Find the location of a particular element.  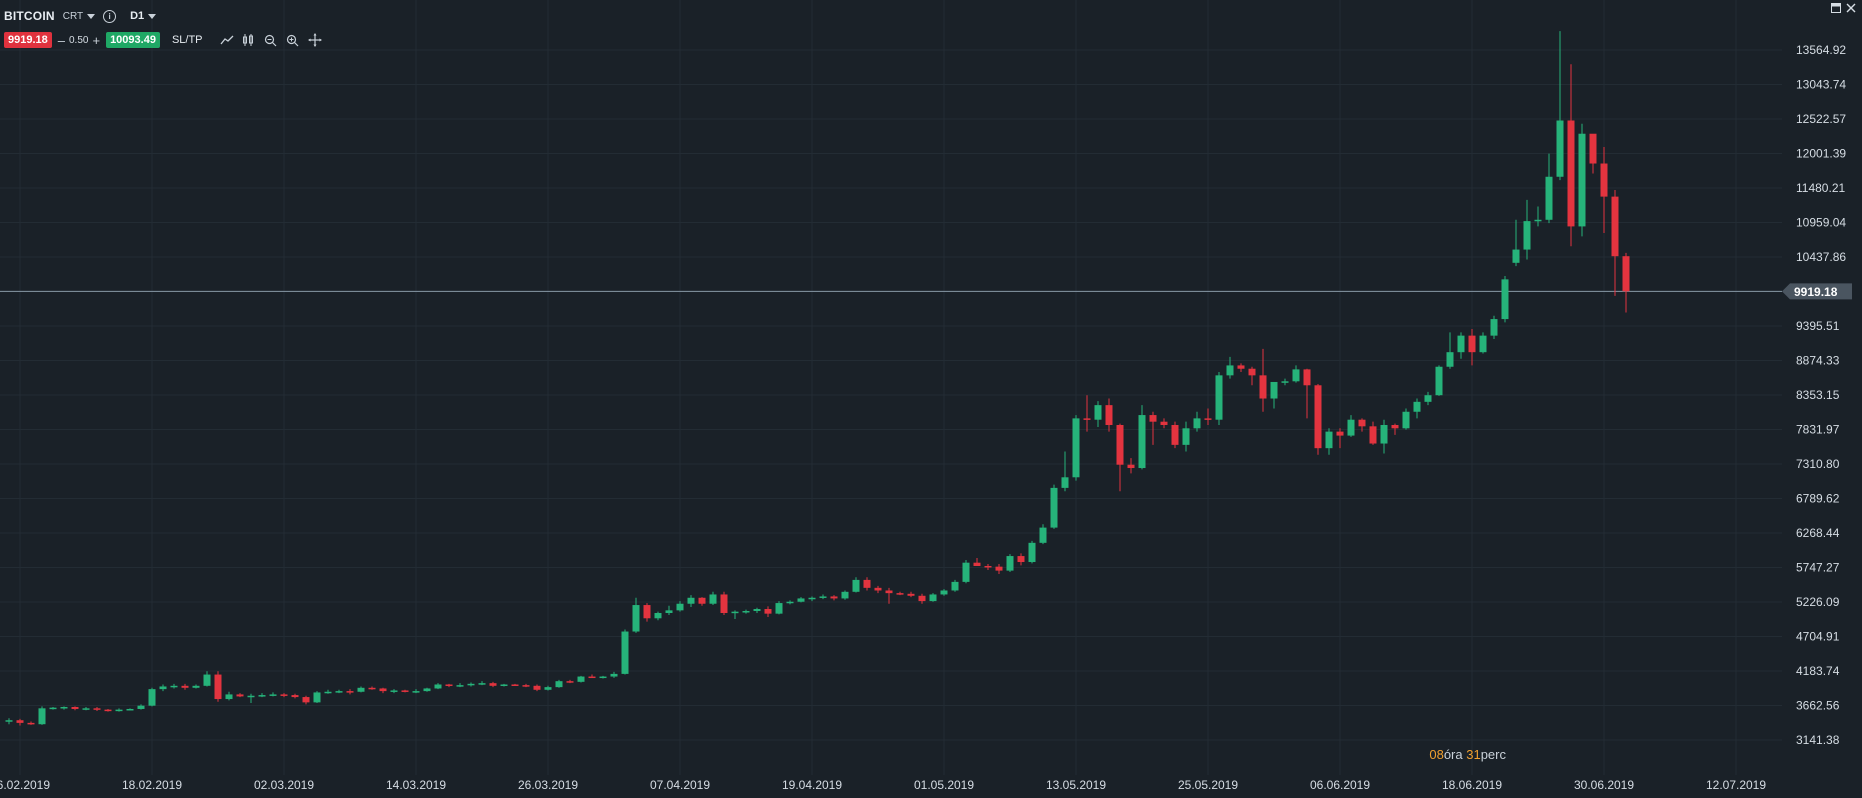

volume-stepper: – 0.50 + is located at coordinates (79, 40).